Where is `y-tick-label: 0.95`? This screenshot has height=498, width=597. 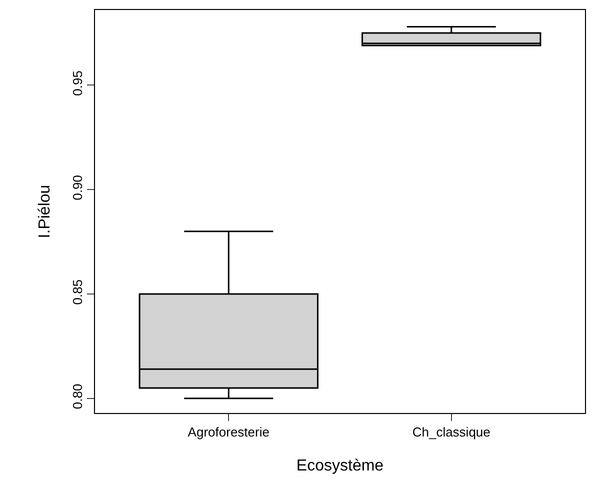
y-tick-label: 0.95 is located at coordinates (77, 83).